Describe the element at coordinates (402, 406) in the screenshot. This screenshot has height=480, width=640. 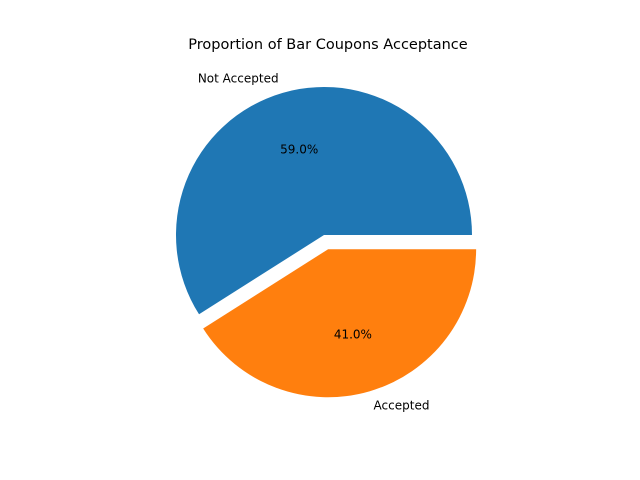
I see `slice-label-accepted: Accepted` at that location.